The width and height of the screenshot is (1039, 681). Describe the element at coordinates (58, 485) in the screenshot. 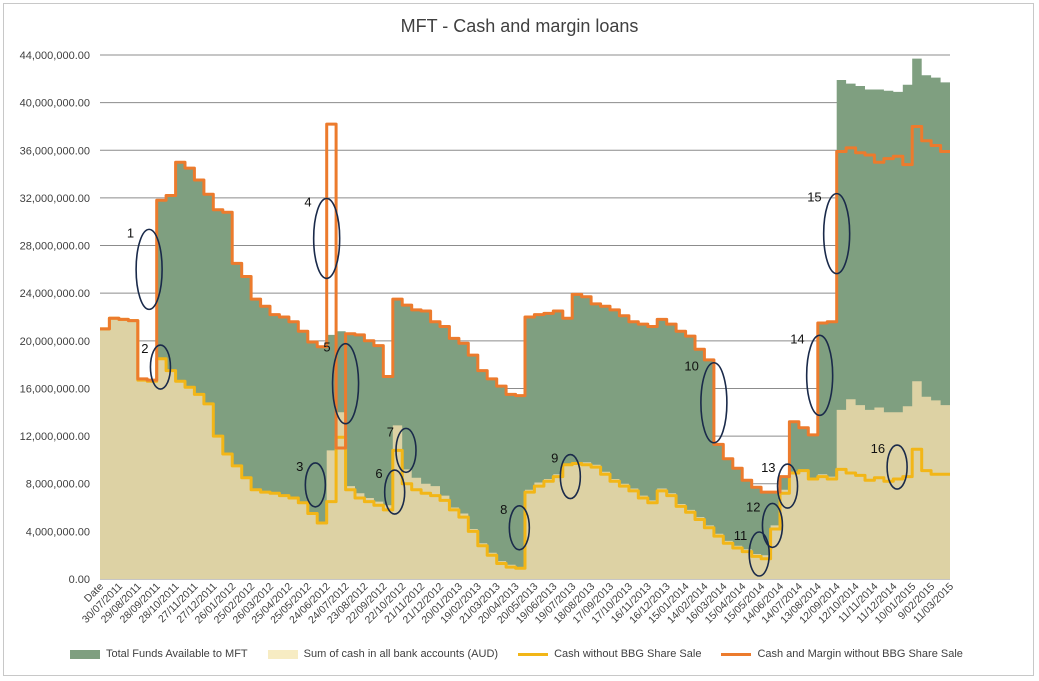

I see `y-tick-label: 8,000,000.00` at that location.